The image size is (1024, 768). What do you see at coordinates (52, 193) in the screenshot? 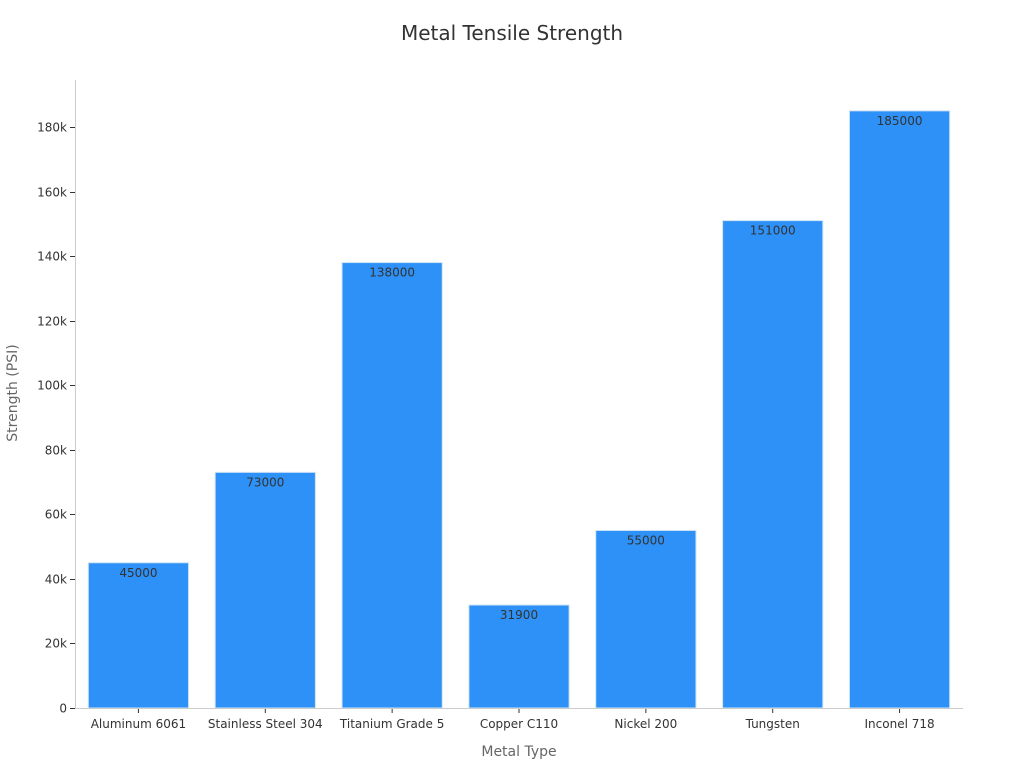
I see `y-tick-label: 160k` at bounding box center [52, 193].